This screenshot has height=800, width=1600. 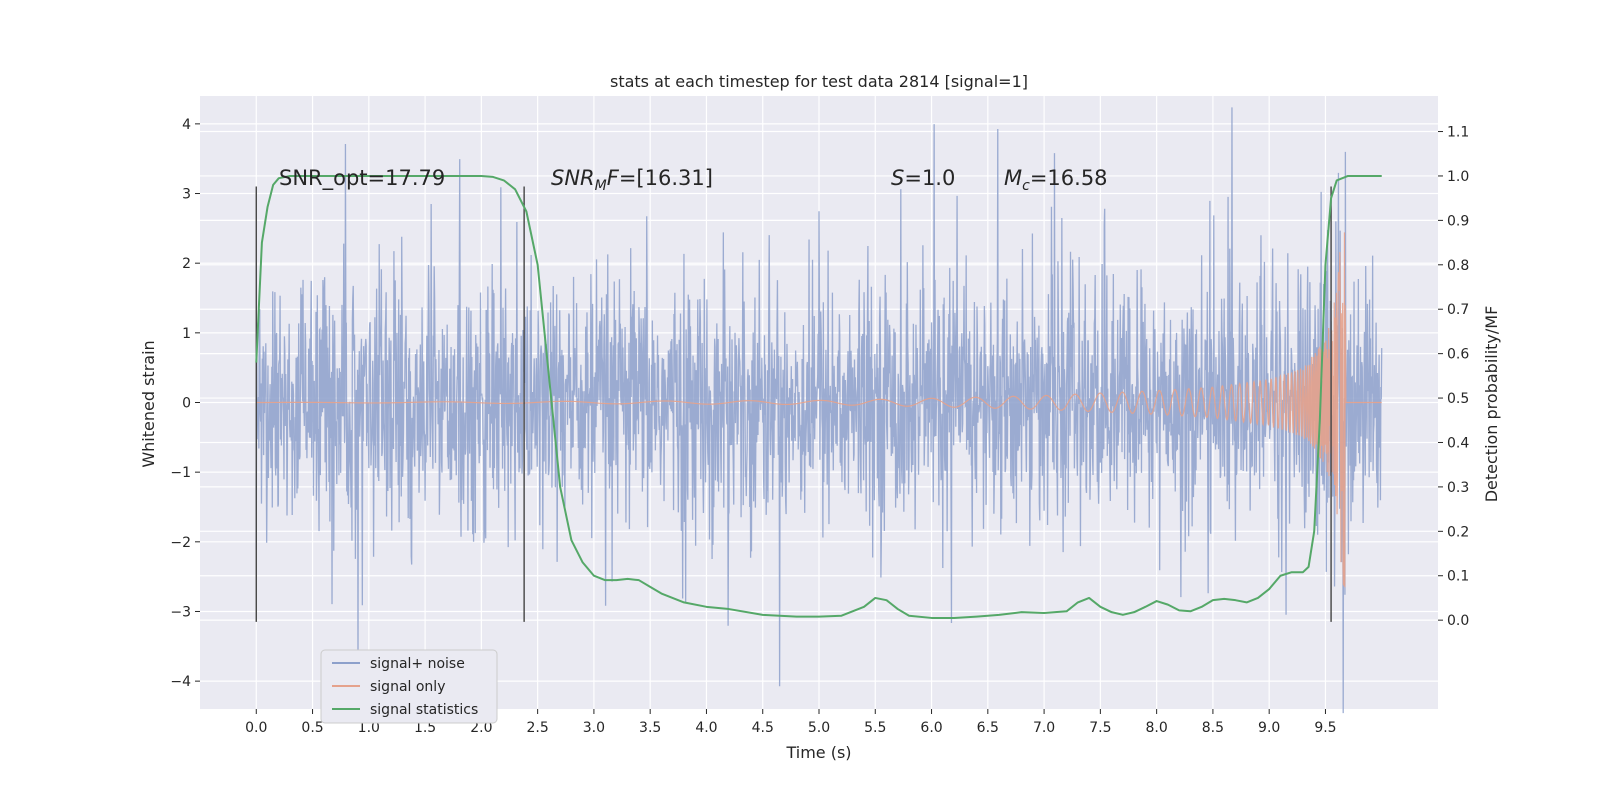 What do you see at coordinates (818, 752) in the screenshot?
I see `x-axis-label: Time (s)` at bounding box center [818, 752].